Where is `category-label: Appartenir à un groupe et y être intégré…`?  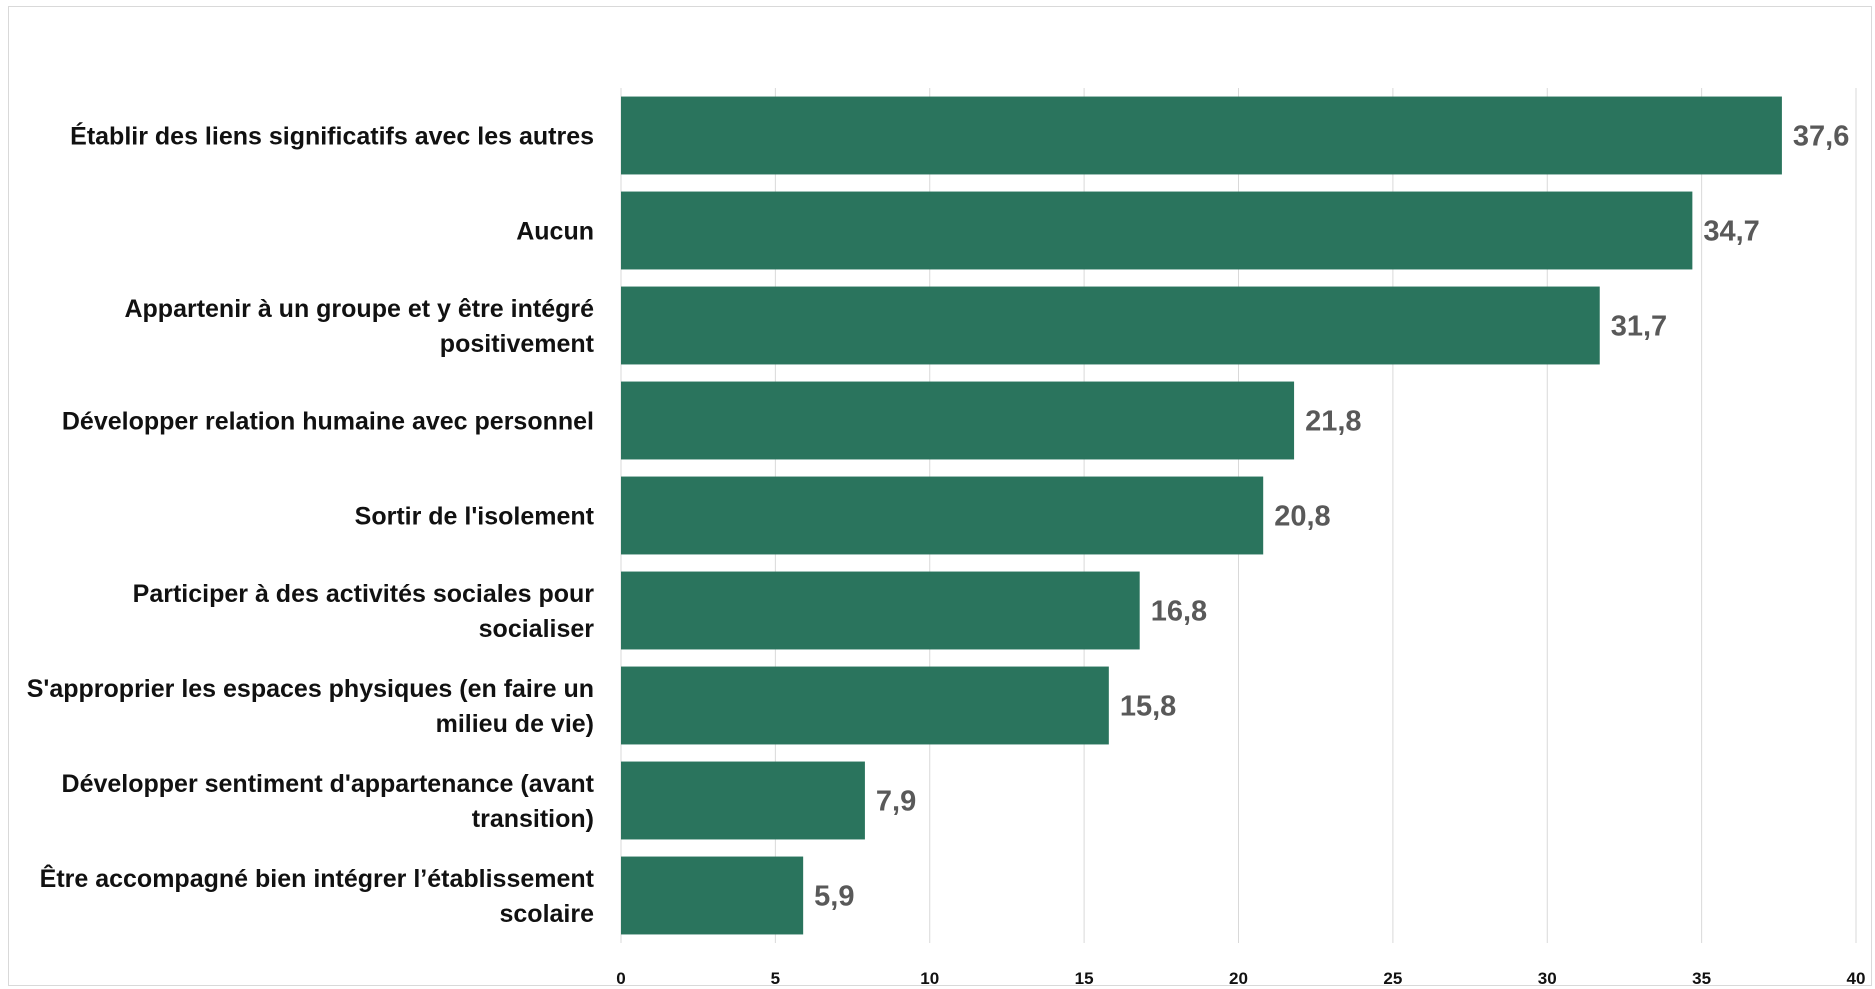 category-label: Appartenir à un groupe et y être intégré… is located at coordinates (359, 326).